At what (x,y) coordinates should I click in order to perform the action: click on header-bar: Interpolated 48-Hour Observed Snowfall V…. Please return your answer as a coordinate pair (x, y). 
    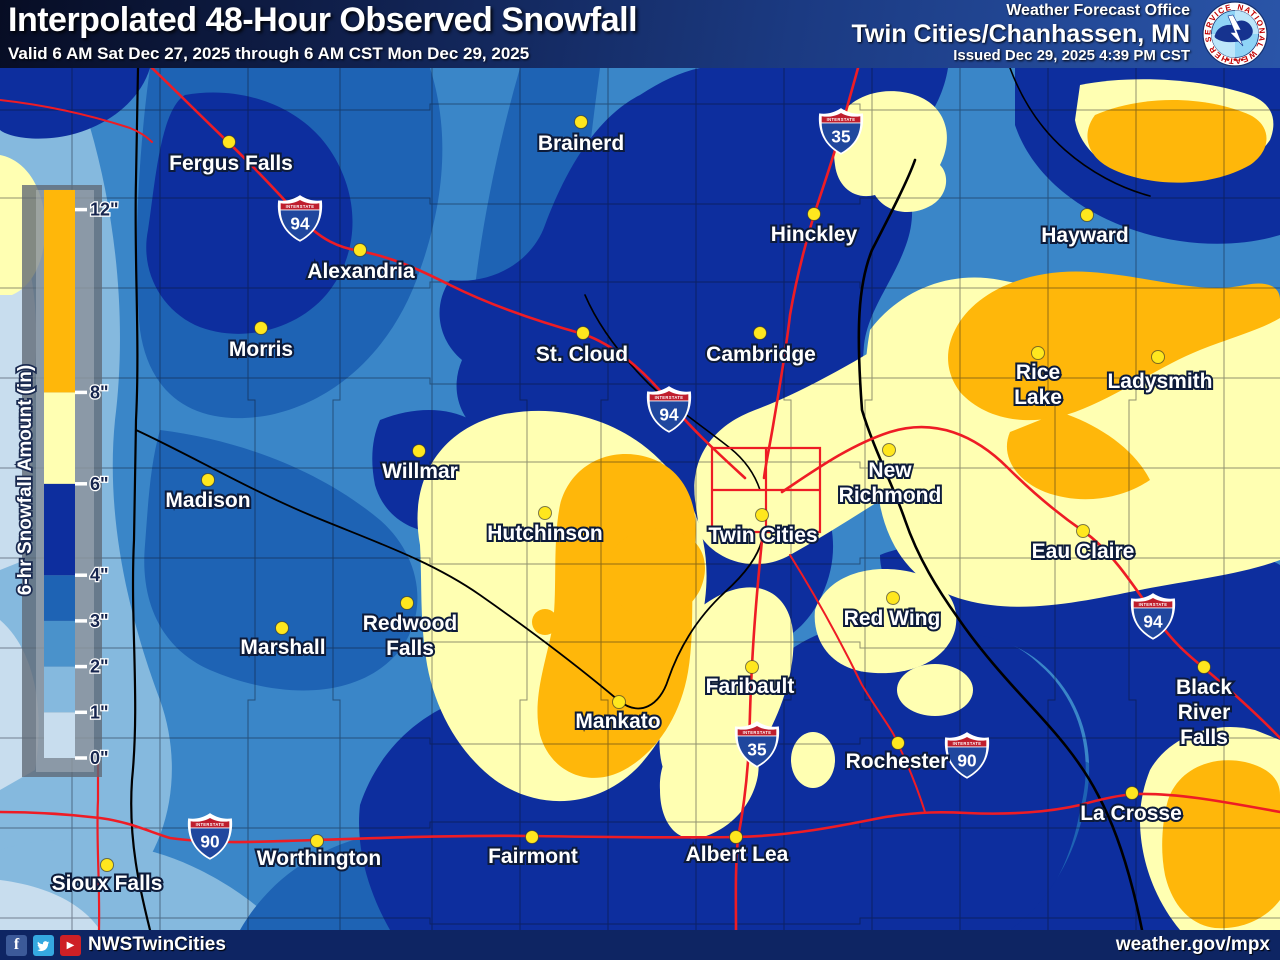
    Looking at the image, I should click on (640, 34).